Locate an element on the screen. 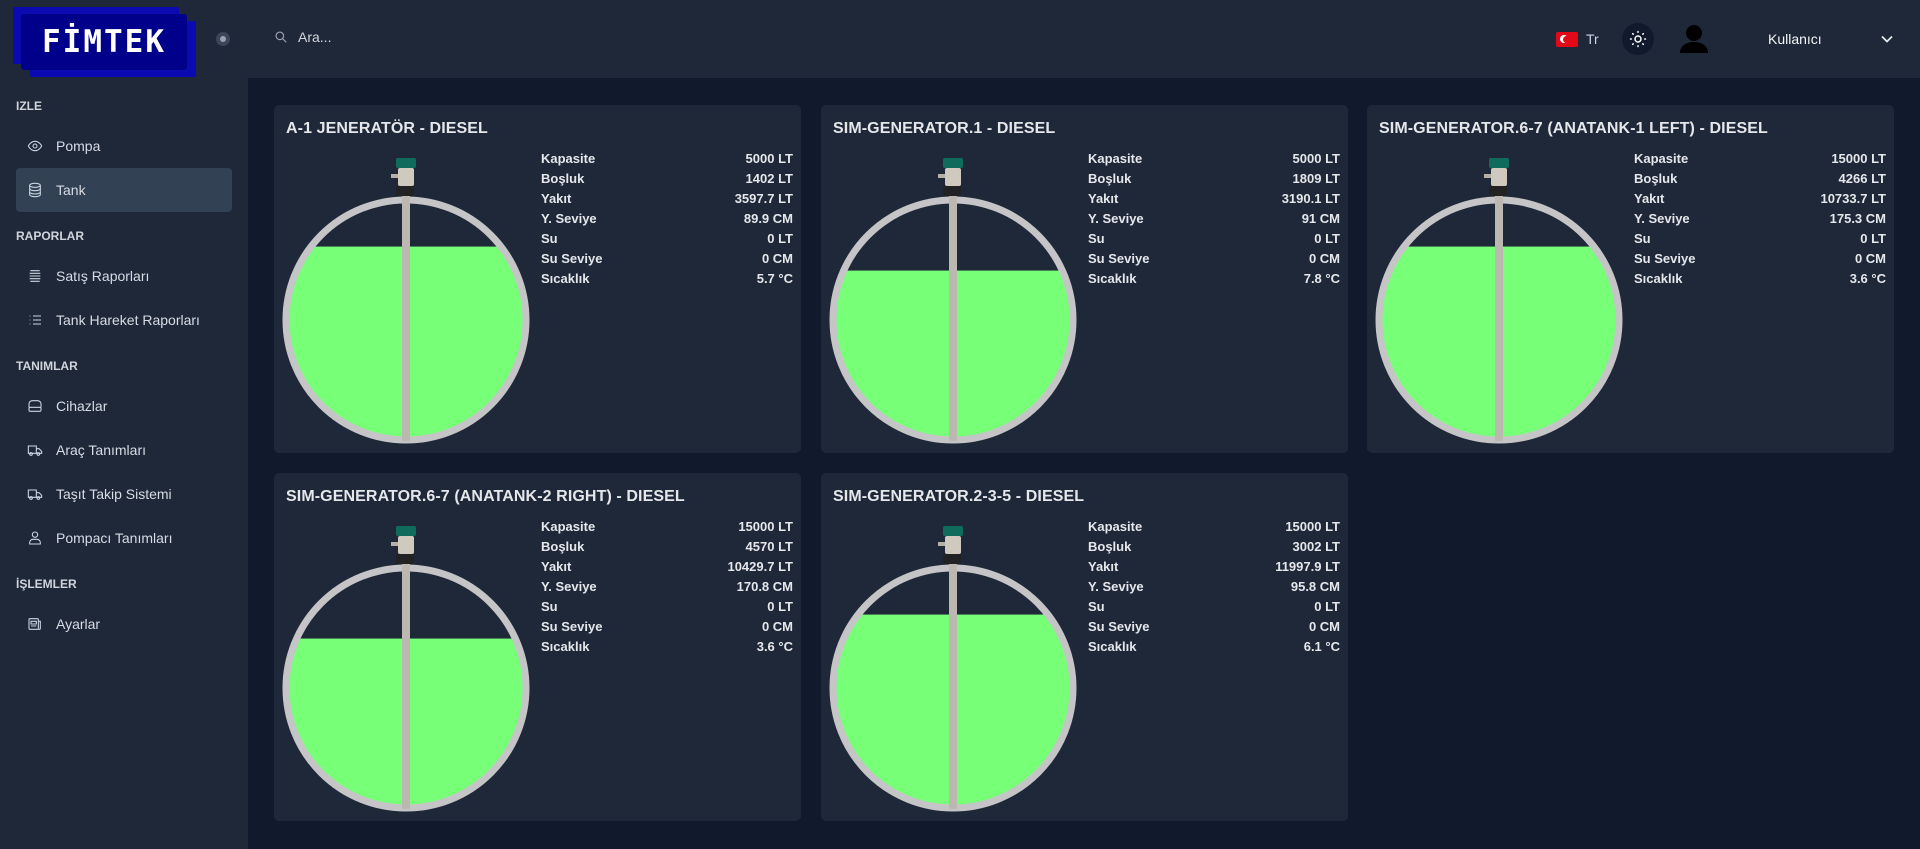 Image resolution: width=1920 pixels, height=849 pixels. sidebar-nav: IZLE Pompa Tank RAPORLAR Satış Raporları is located at coordinates (124, 371).